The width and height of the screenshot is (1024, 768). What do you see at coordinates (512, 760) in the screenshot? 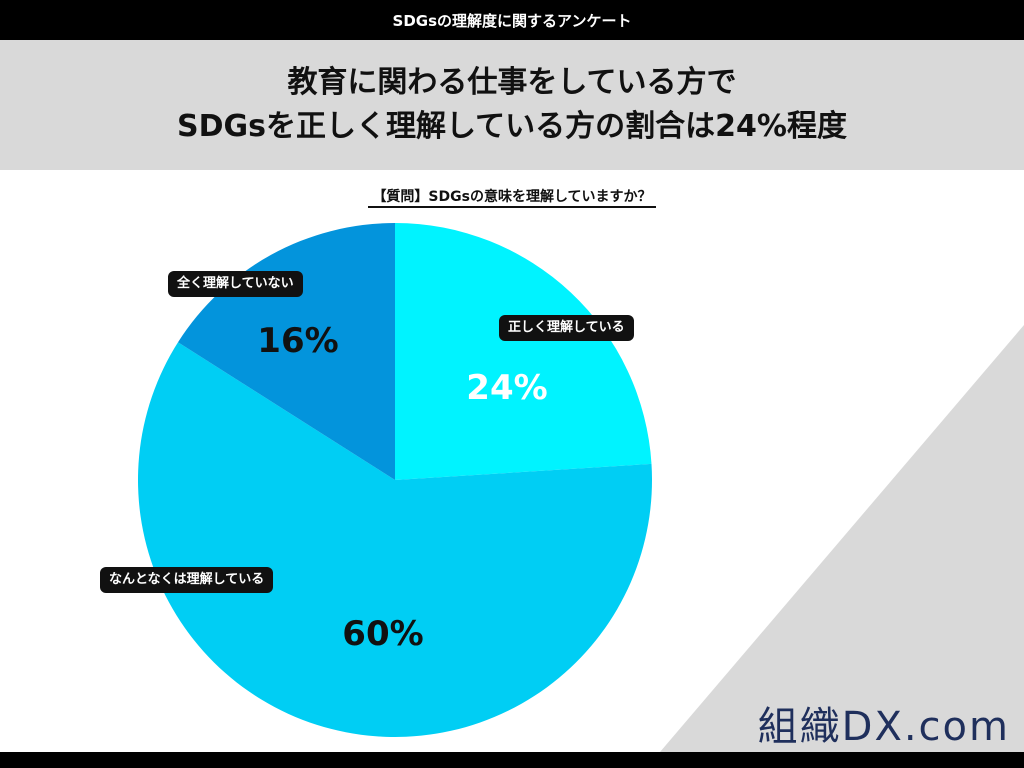
I see `footer-bar` at bounding box center [512, 760].